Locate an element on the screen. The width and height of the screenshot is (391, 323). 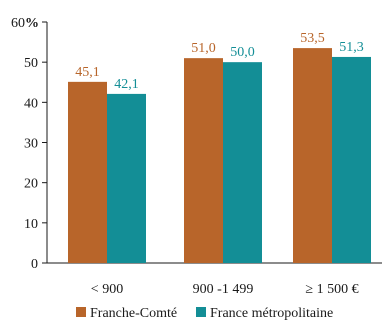
data-label: 42,1 is located at coordinates (126, 84).